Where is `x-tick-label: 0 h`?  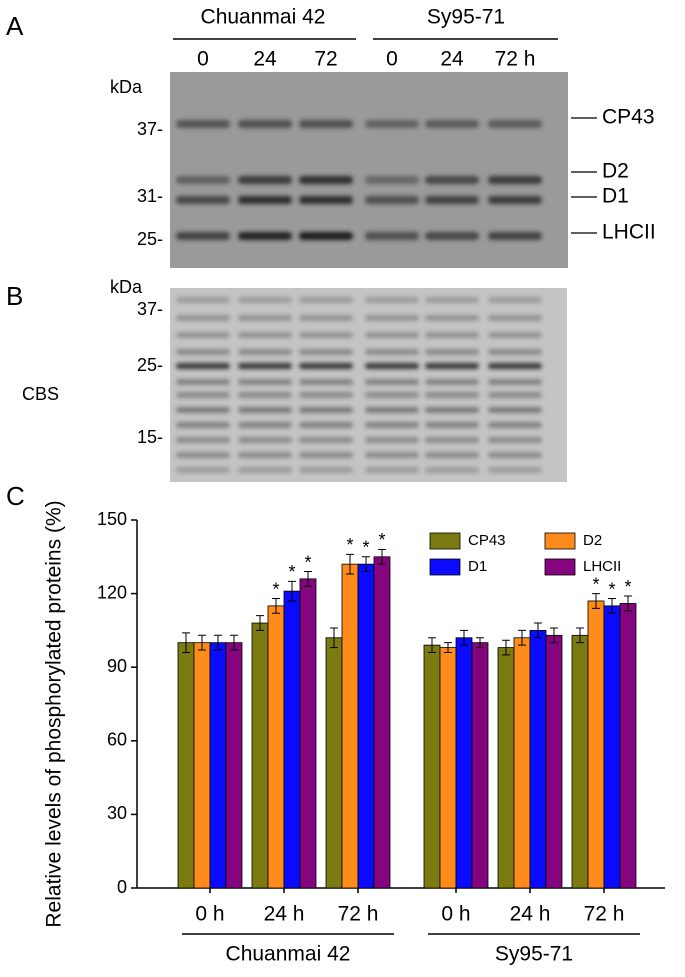
x-tick-label: 0 h is located at coordinates (209, 914).